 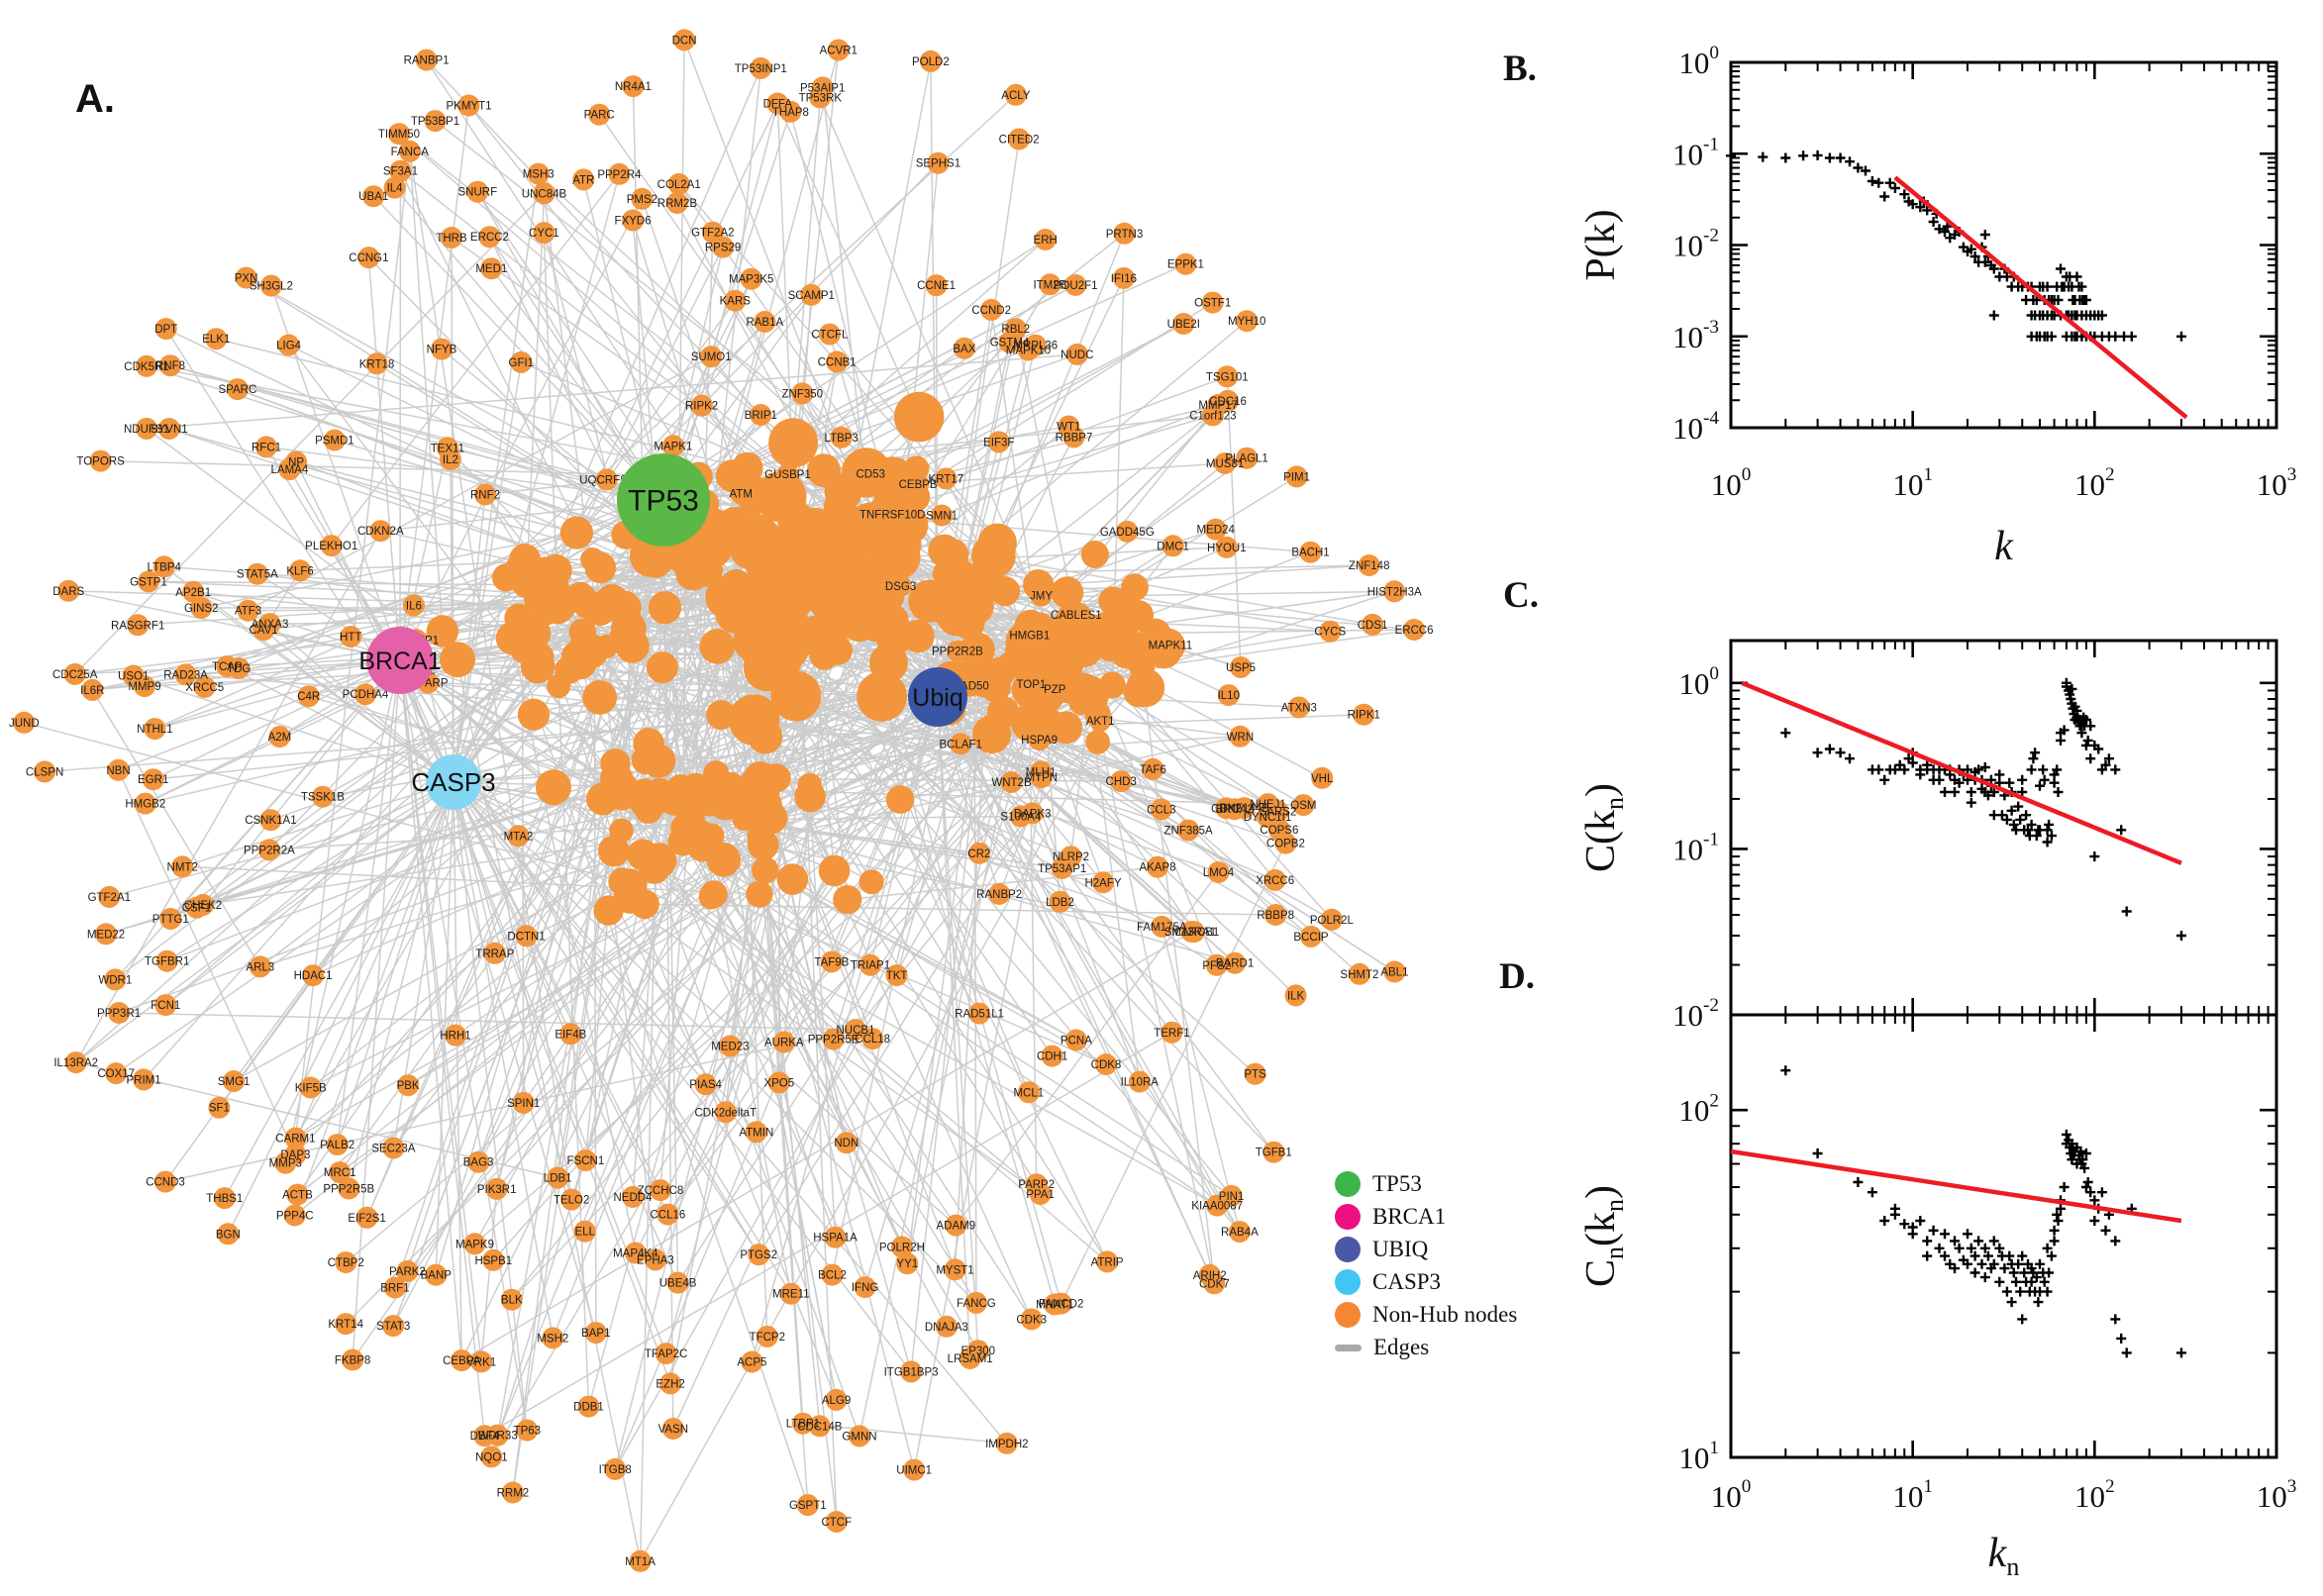 What do you see at coordinates (116, 1074) in the screenshot?
I see `network-node-label: COX17` at bounding box center [116, 1074].